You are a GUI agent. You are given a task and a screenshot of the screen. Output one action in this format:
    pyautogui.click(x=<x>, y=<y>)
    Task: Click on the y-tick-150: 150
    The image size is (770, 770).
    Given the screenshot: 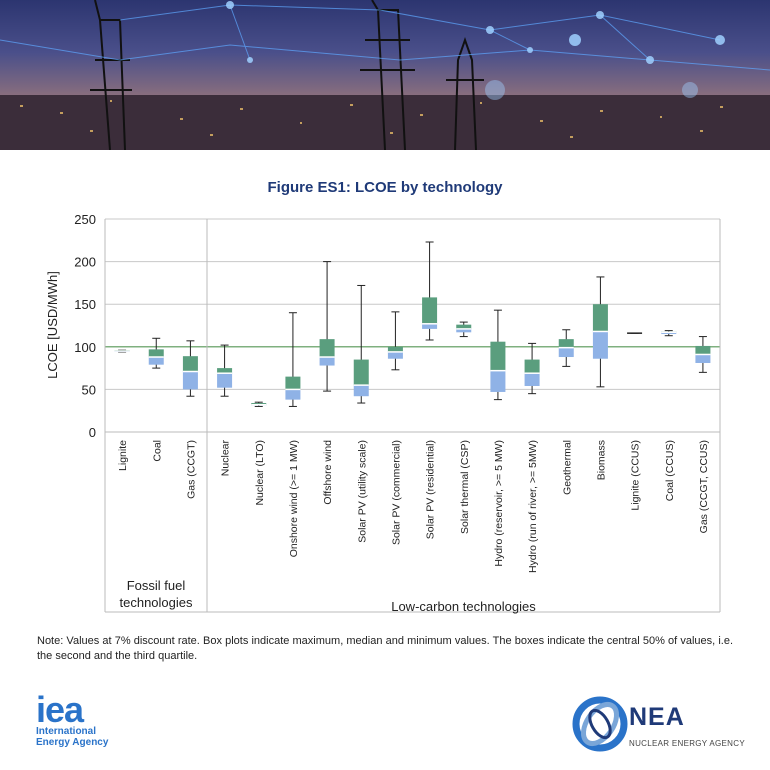 What is the action you would take?
    pyautogui.click(x=85, y=304)
    